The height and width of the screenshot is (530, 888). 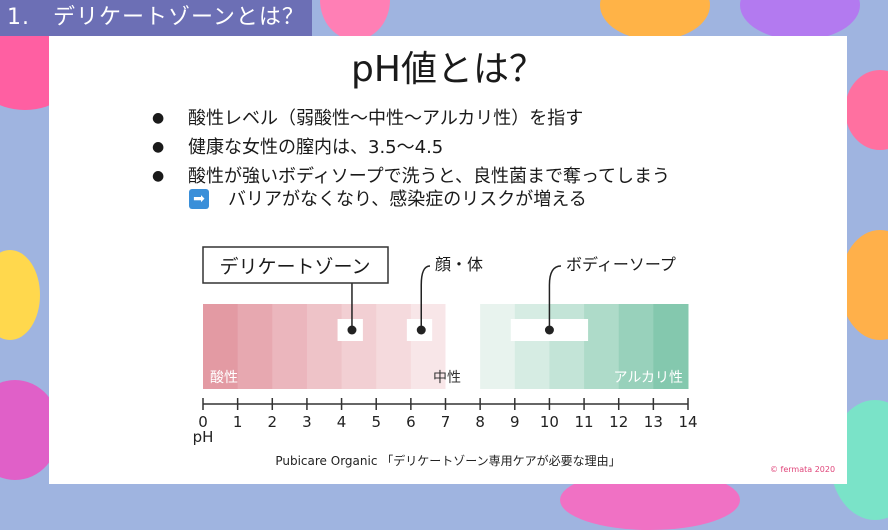 I want to click on ph-tick-label: 1, so click(x=238, y=422).